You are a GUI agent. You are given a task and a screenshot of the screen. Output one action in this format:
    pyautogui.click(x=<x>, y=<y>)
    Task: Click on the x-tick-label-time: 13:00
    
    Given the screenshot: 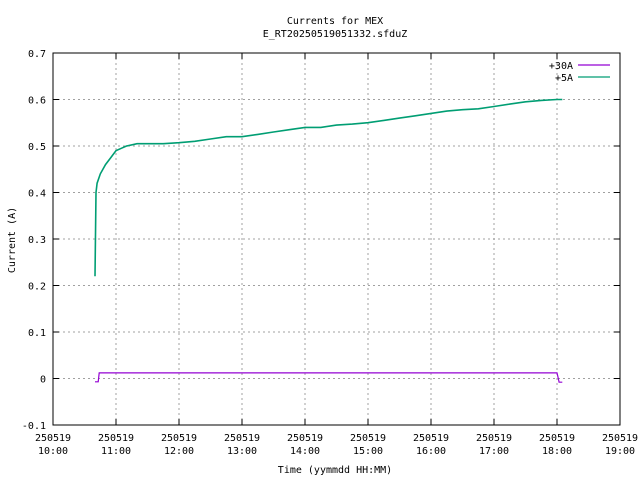 What is the action you would take?
    pyautogui.click(x=242, y=451)
    